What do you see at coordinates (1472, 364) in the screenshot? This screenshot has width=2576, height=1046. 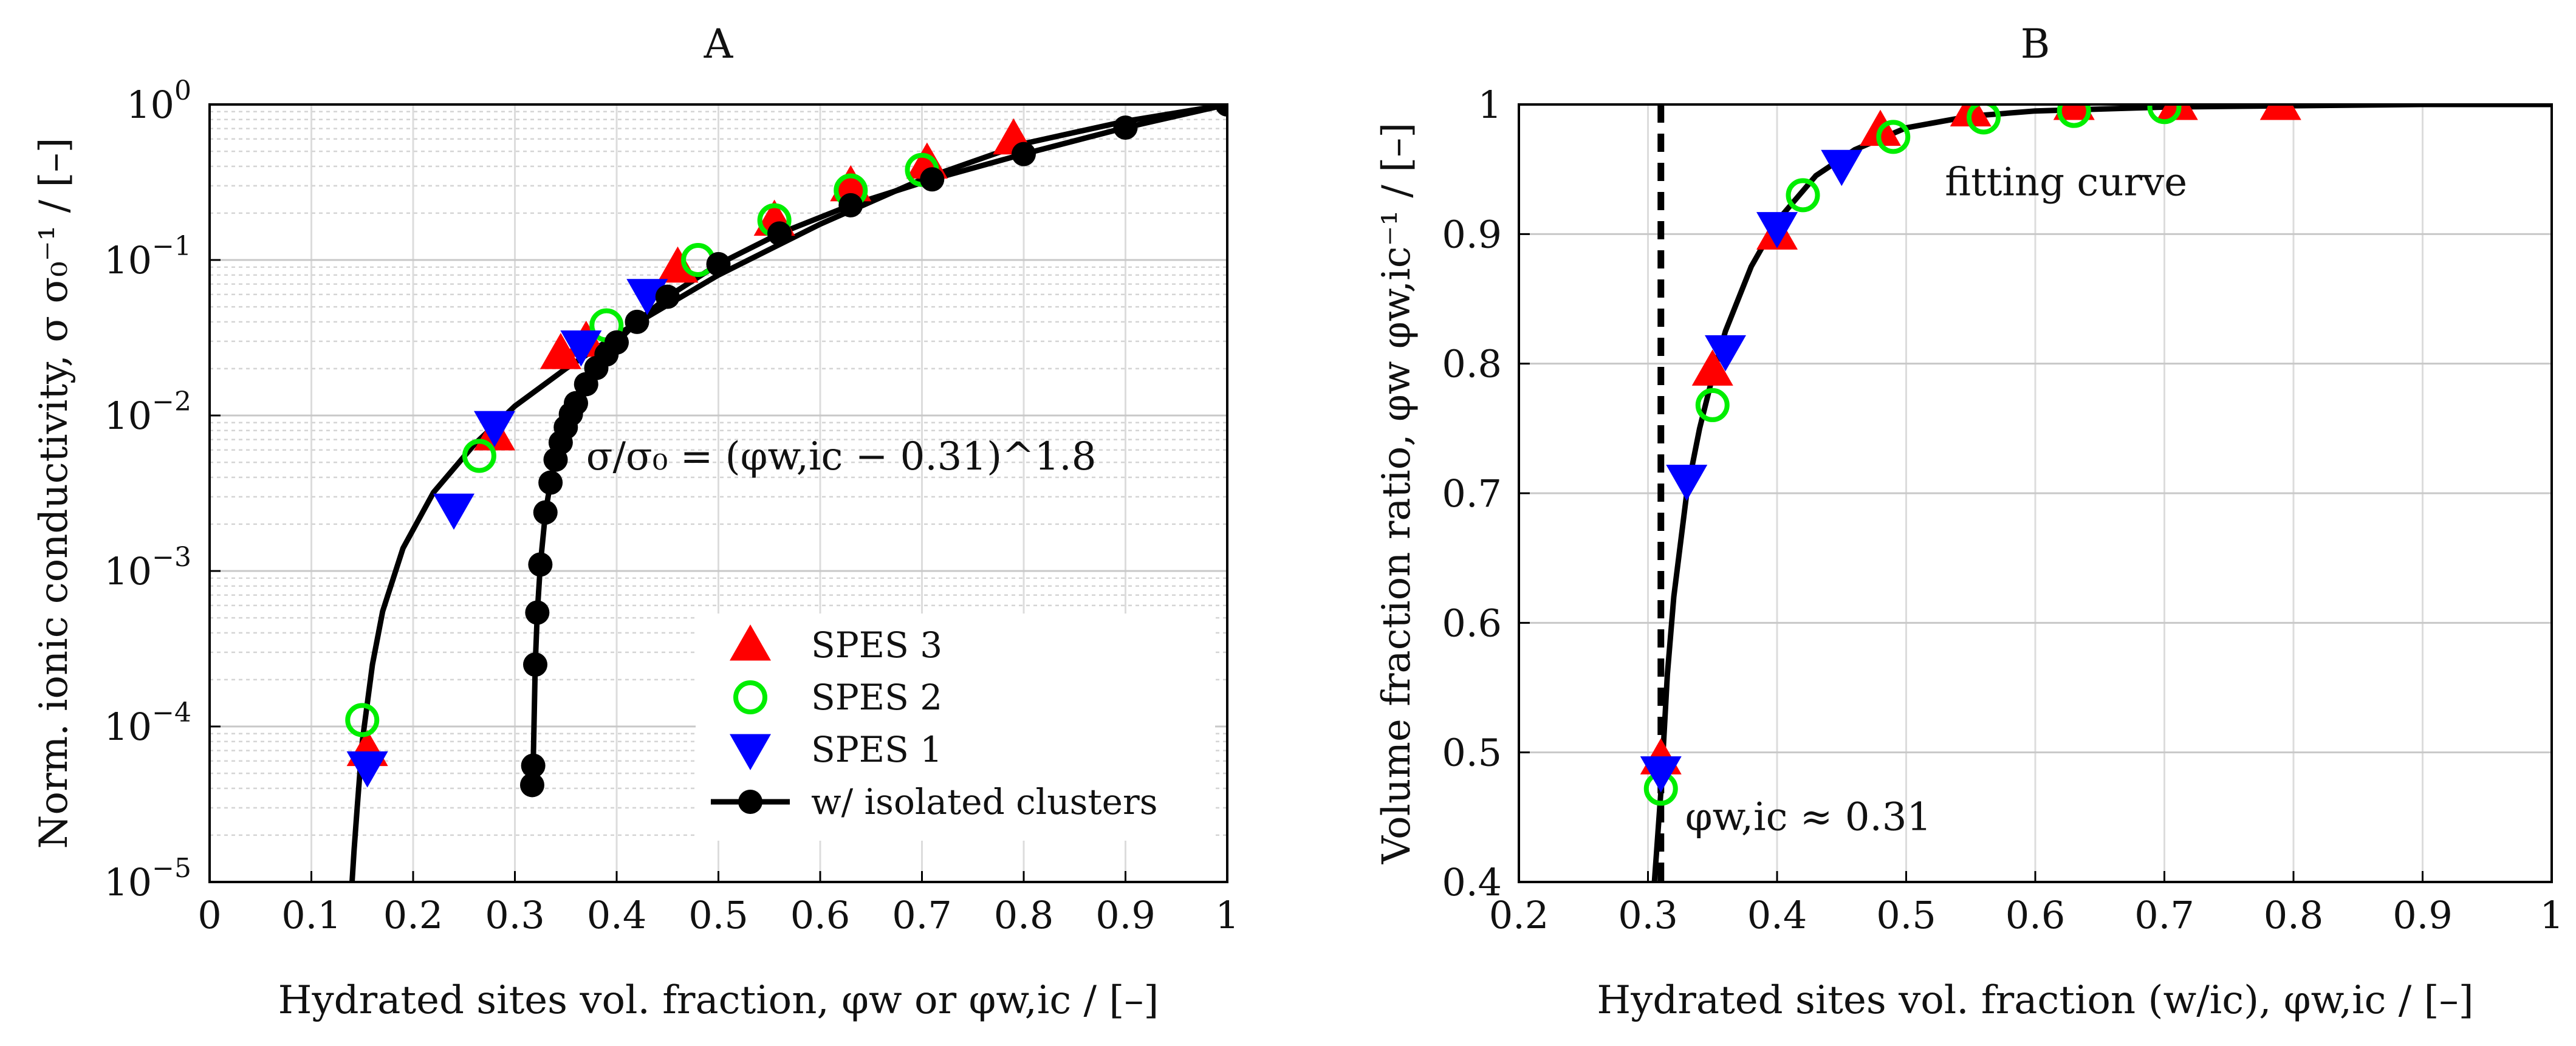 I see `y-tick-label: 0.8` at bounding box center [1472, 364].